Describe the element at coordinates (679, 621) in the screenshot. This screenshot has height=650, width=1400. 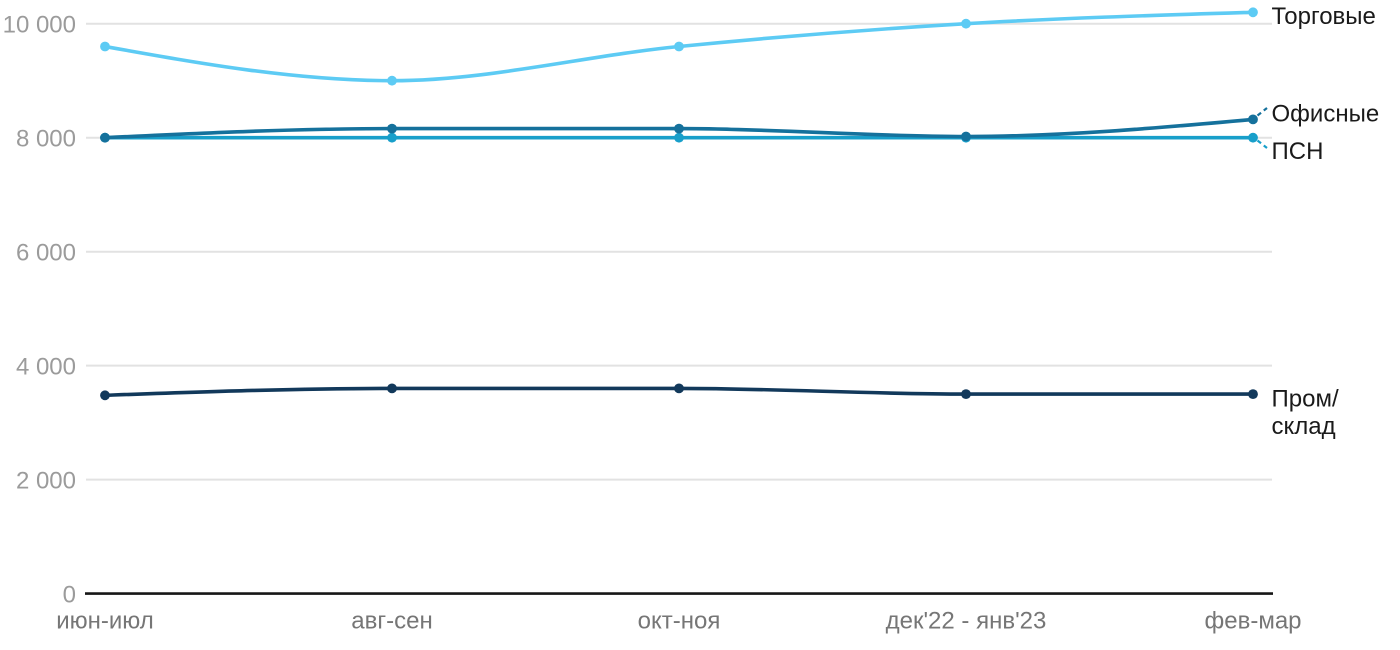
I see `svg-text: окт-ноя` at that location.